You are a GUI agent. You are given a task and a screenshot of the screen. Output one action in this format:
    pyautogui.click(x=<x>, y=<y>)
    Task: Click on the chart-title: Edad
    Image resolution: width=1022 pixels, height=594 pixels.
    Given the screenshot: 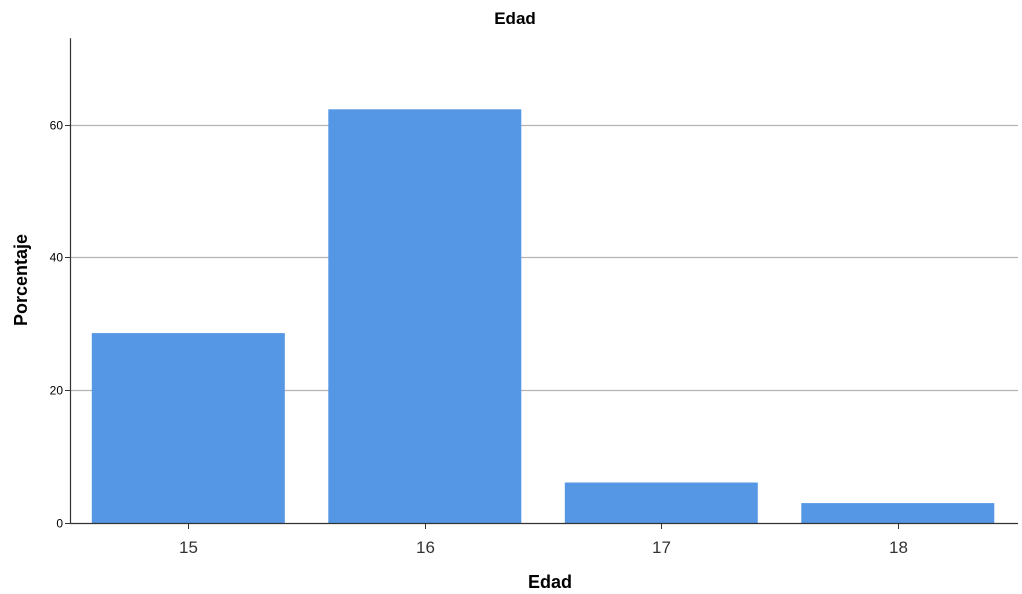 What is the action you would take?
    pyautogui.click(x=515, y=18)
    